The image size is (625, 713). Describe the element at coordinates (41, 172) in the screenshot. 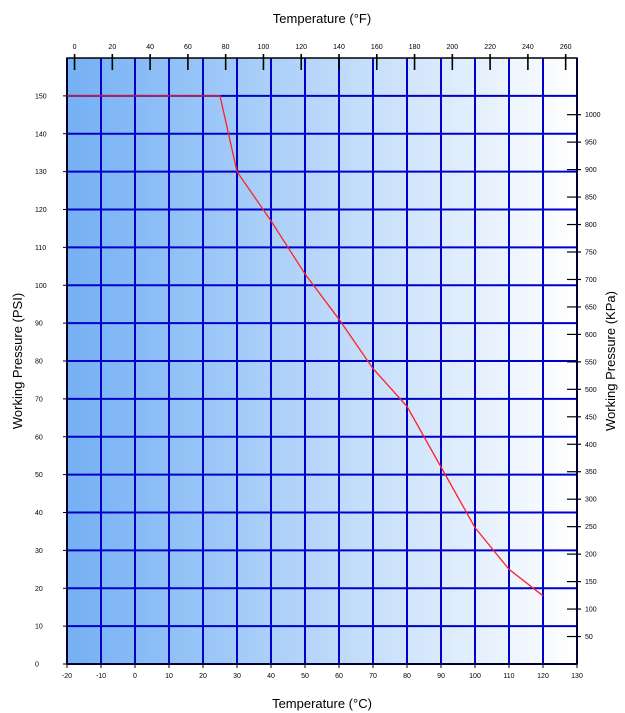

I see `y-tick-label-psi: 130` at that location.